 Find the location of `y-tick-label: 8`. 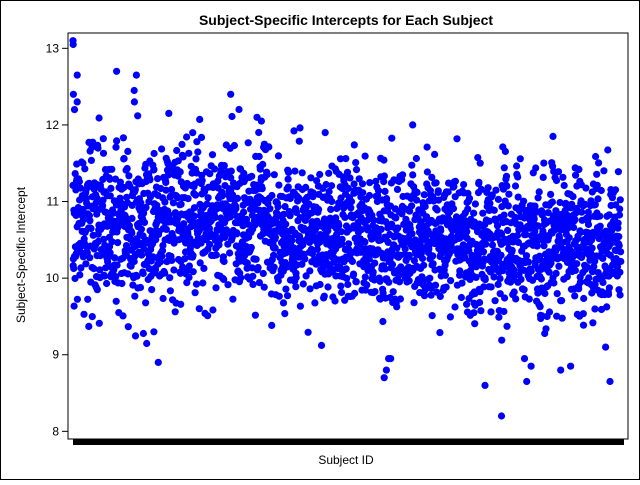

y-tick-label: 8 is located at coordinates (55, 431).